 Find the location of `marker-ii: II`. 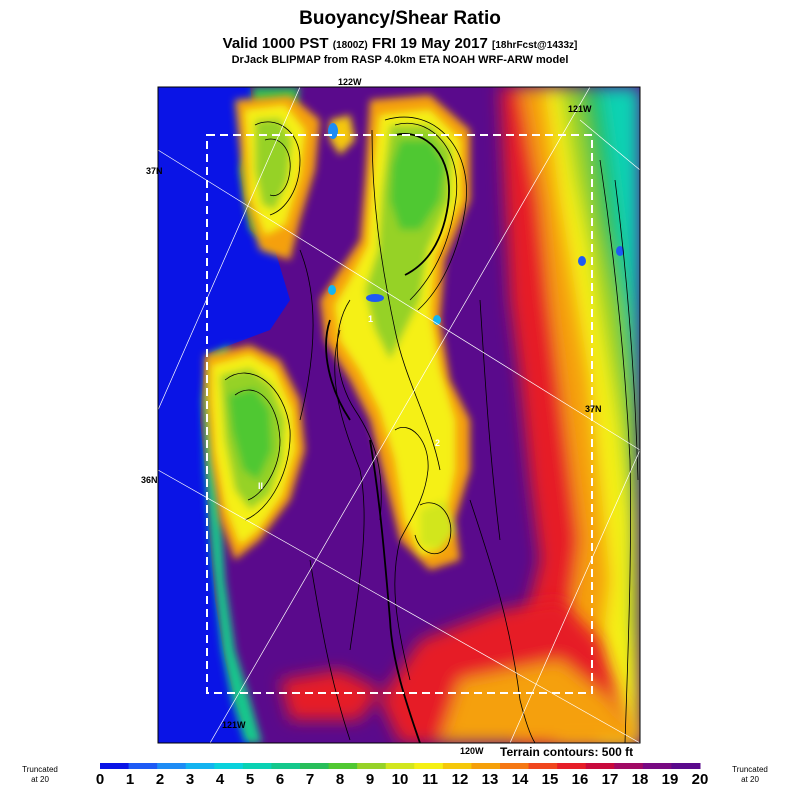

marker-ii: II is located at coordinates (261, 486).